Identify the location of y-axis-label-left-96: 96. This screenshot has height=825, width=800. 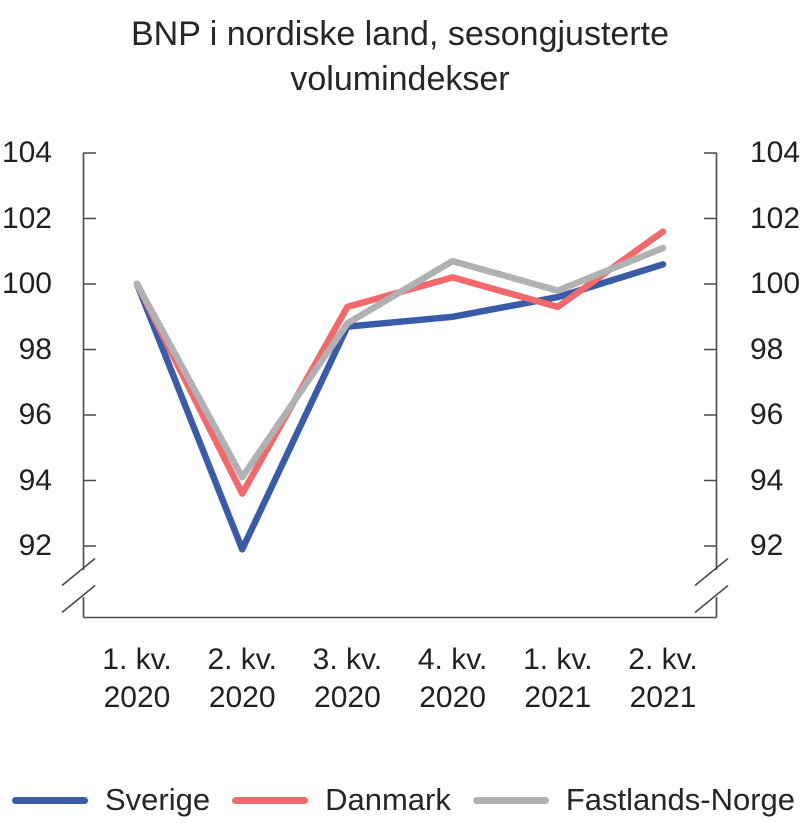
(35, 414).